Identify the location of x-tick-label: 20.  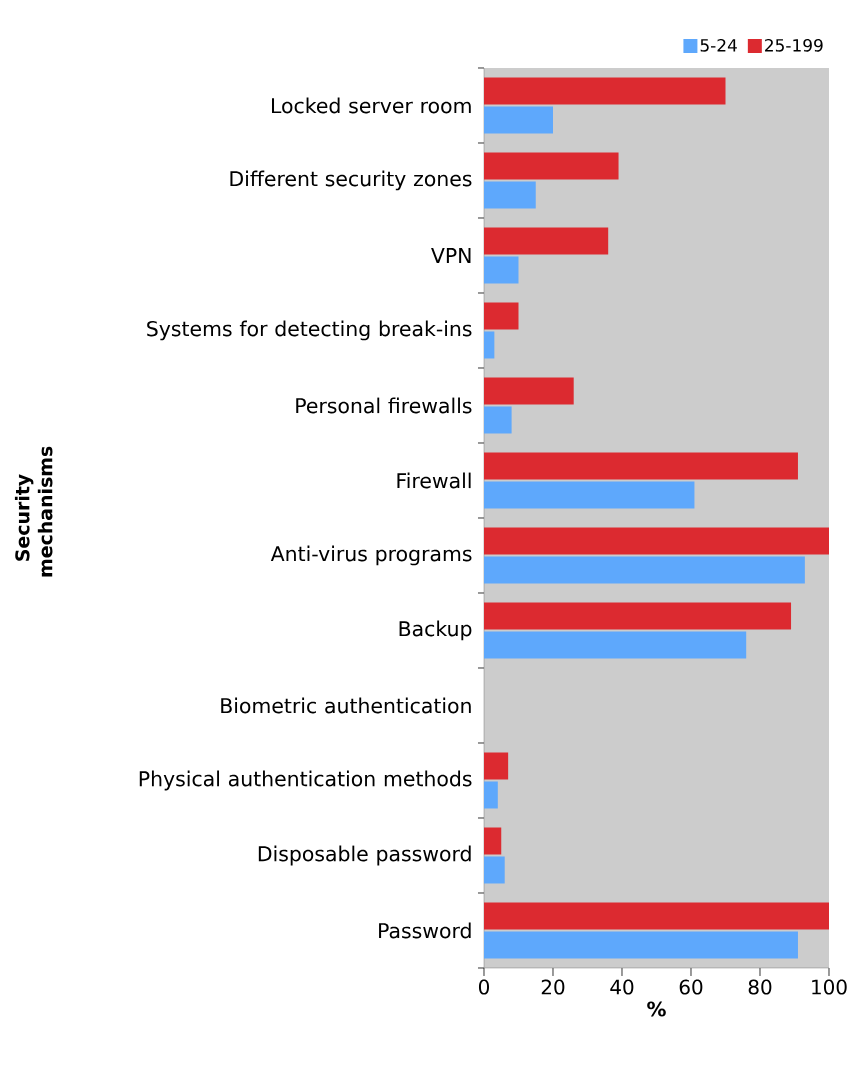
(553, 987).